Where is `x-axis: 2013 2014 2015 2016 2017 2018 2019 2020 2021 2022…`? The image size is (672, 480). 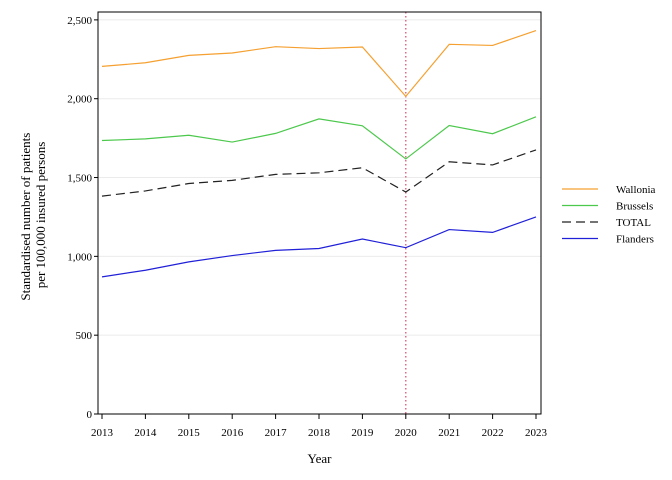
x-axis: 2013 2014 2015 2016 2017 2018 2019 2020 2021 2022… is located at coordinates (319, 426).